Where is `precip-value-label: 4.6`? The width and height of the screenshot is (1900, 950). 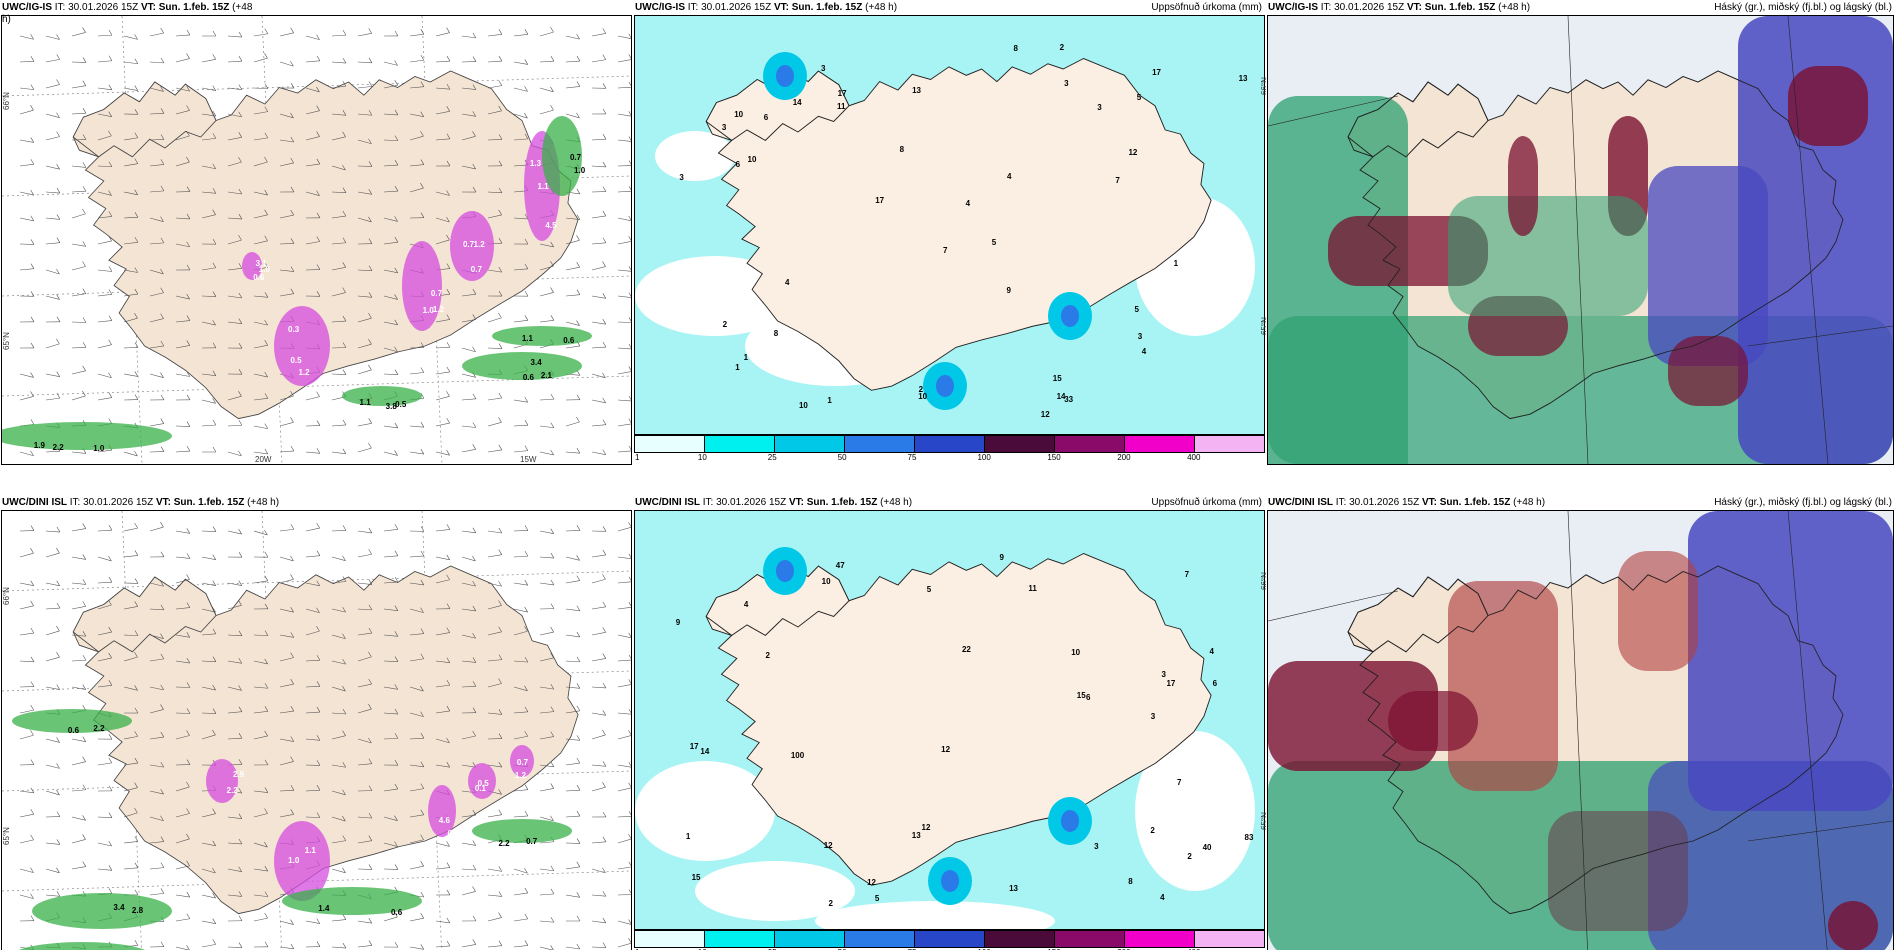
precip-value-label: 4.6 is located at coordinates (444, 820).